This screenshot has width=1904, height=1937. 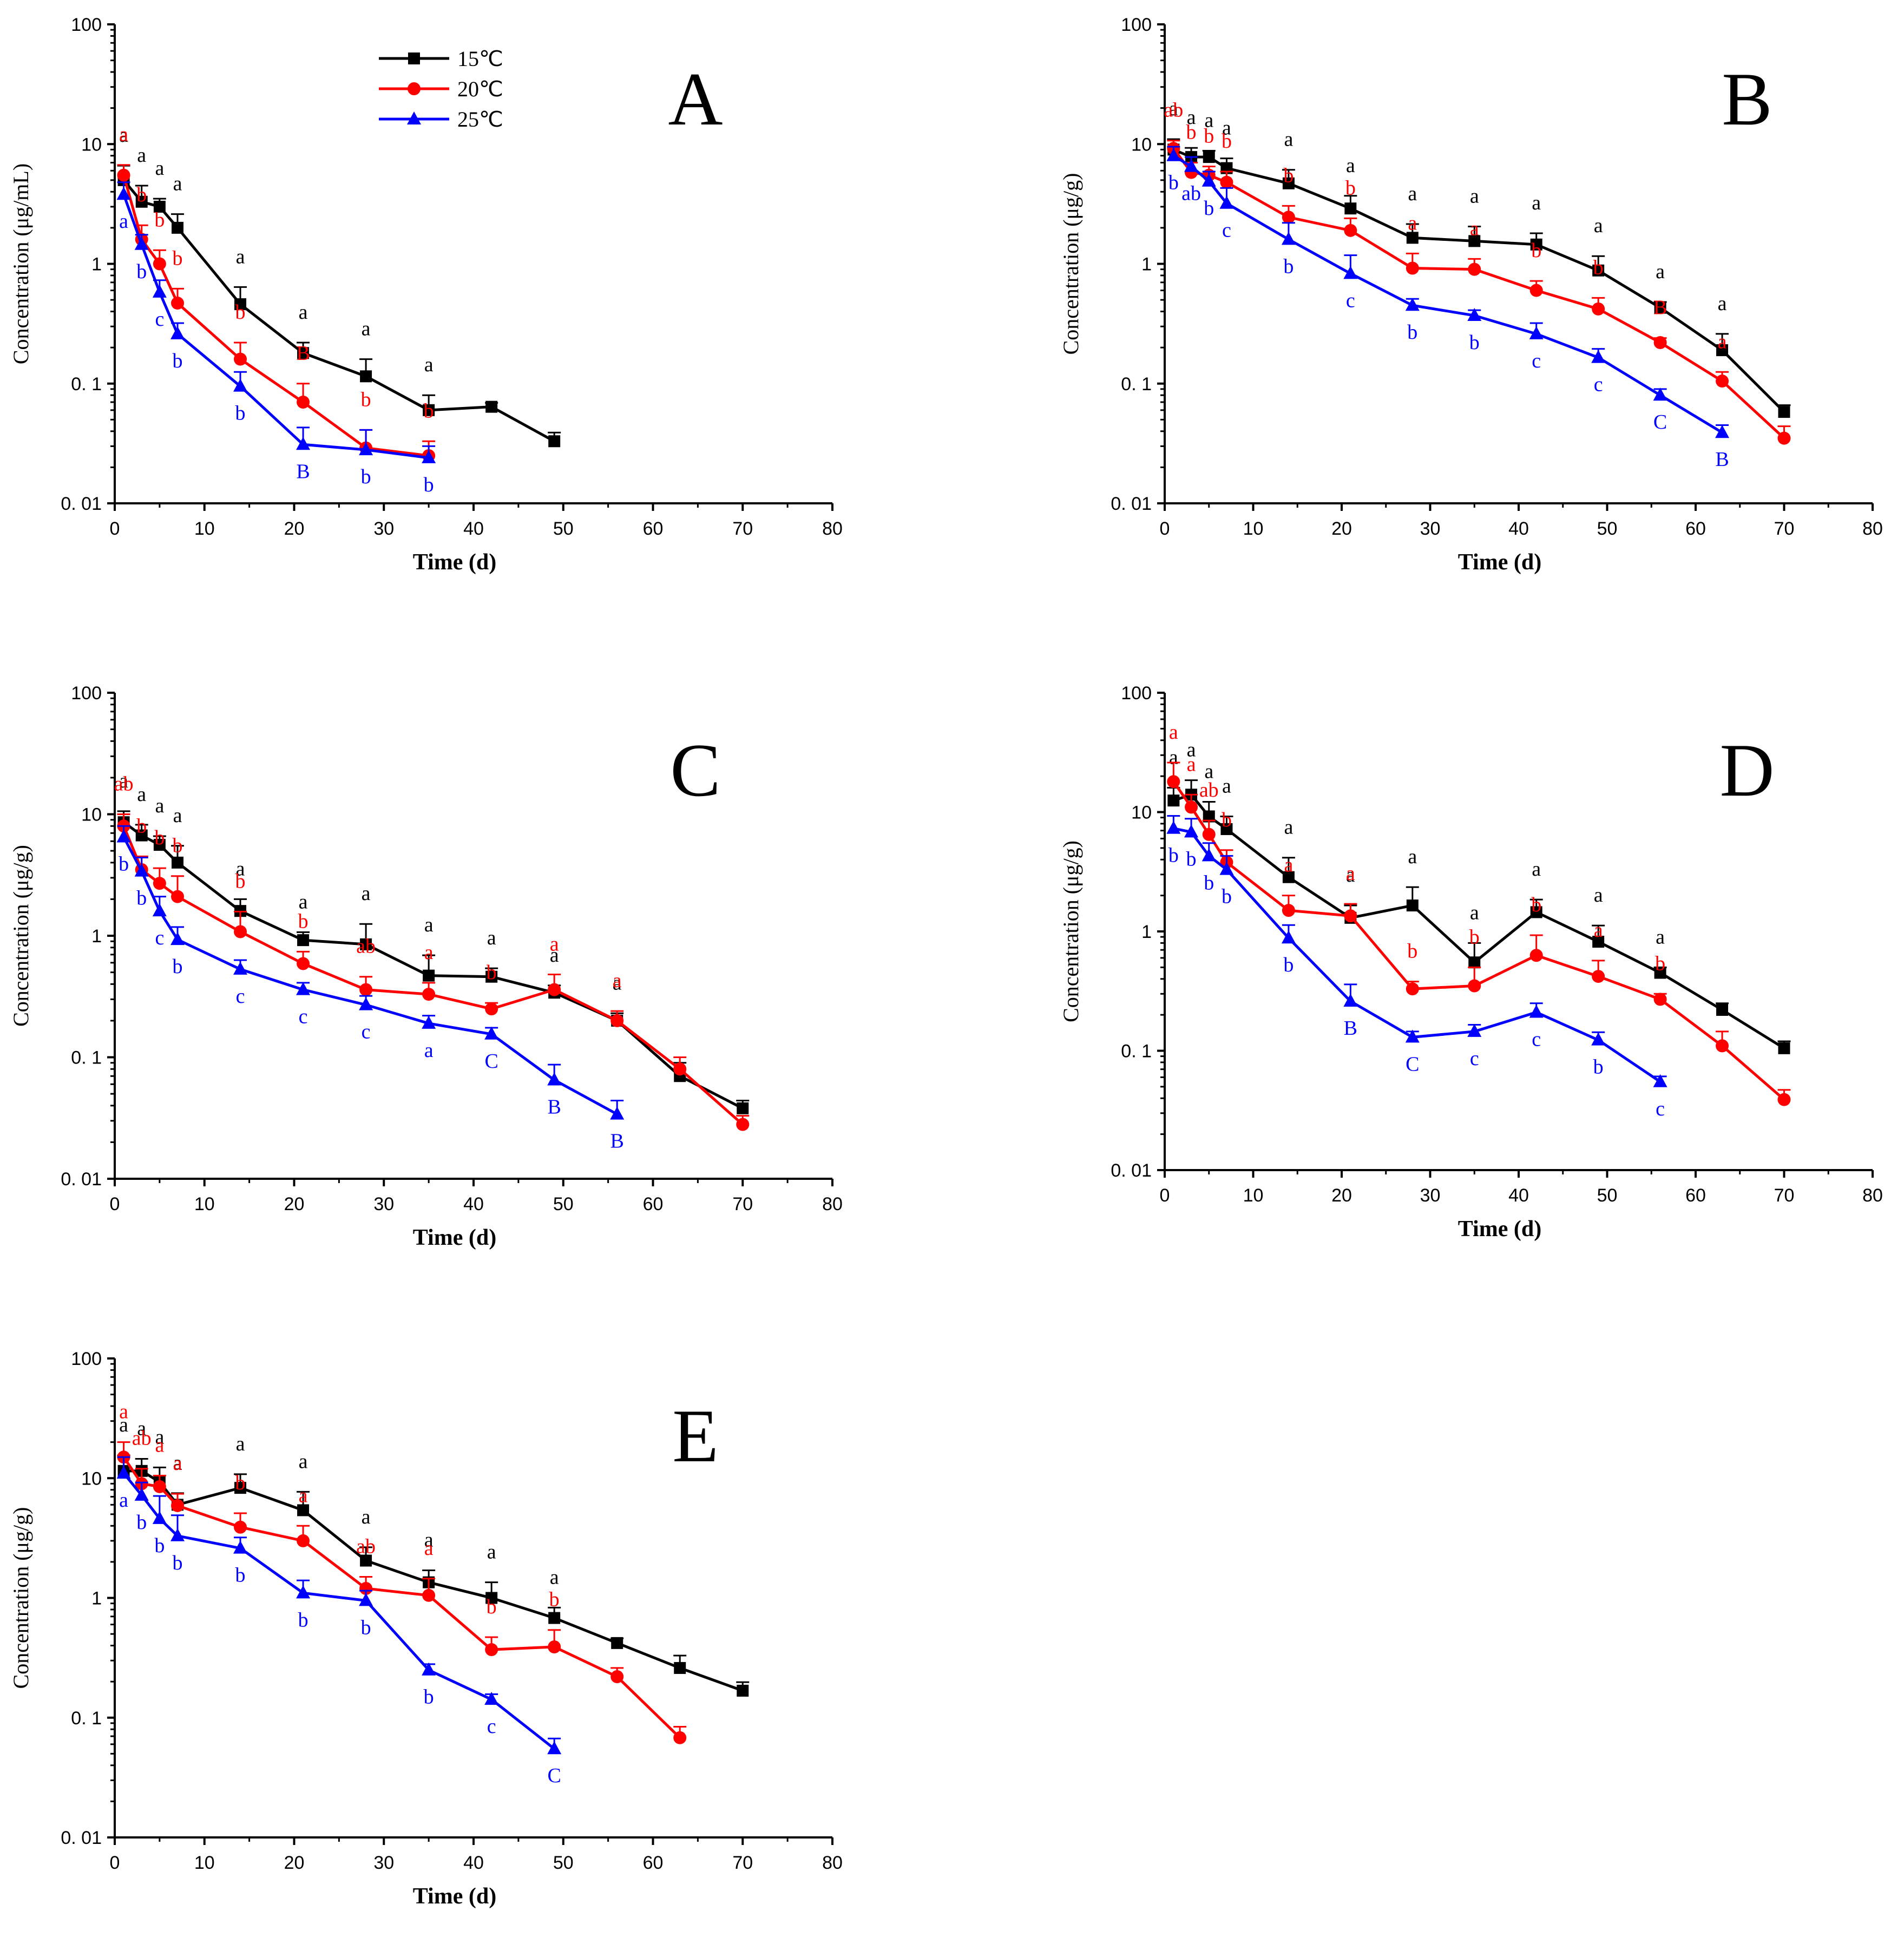 I want to click on y-tick-label: 10, so click(x=1141, y=813).